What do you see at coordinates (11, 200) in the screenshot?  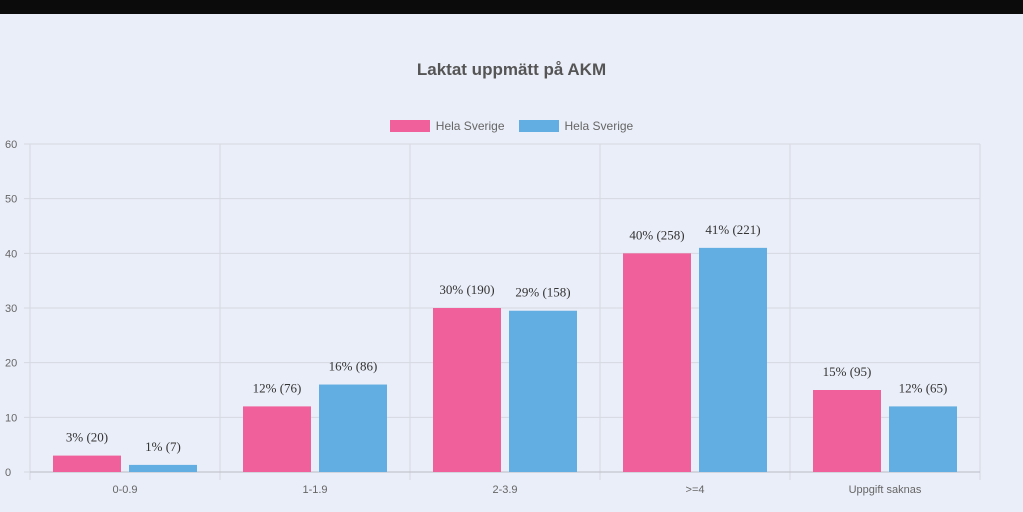 I see `y-tick-label: 50` at bounding box center [11, 200].